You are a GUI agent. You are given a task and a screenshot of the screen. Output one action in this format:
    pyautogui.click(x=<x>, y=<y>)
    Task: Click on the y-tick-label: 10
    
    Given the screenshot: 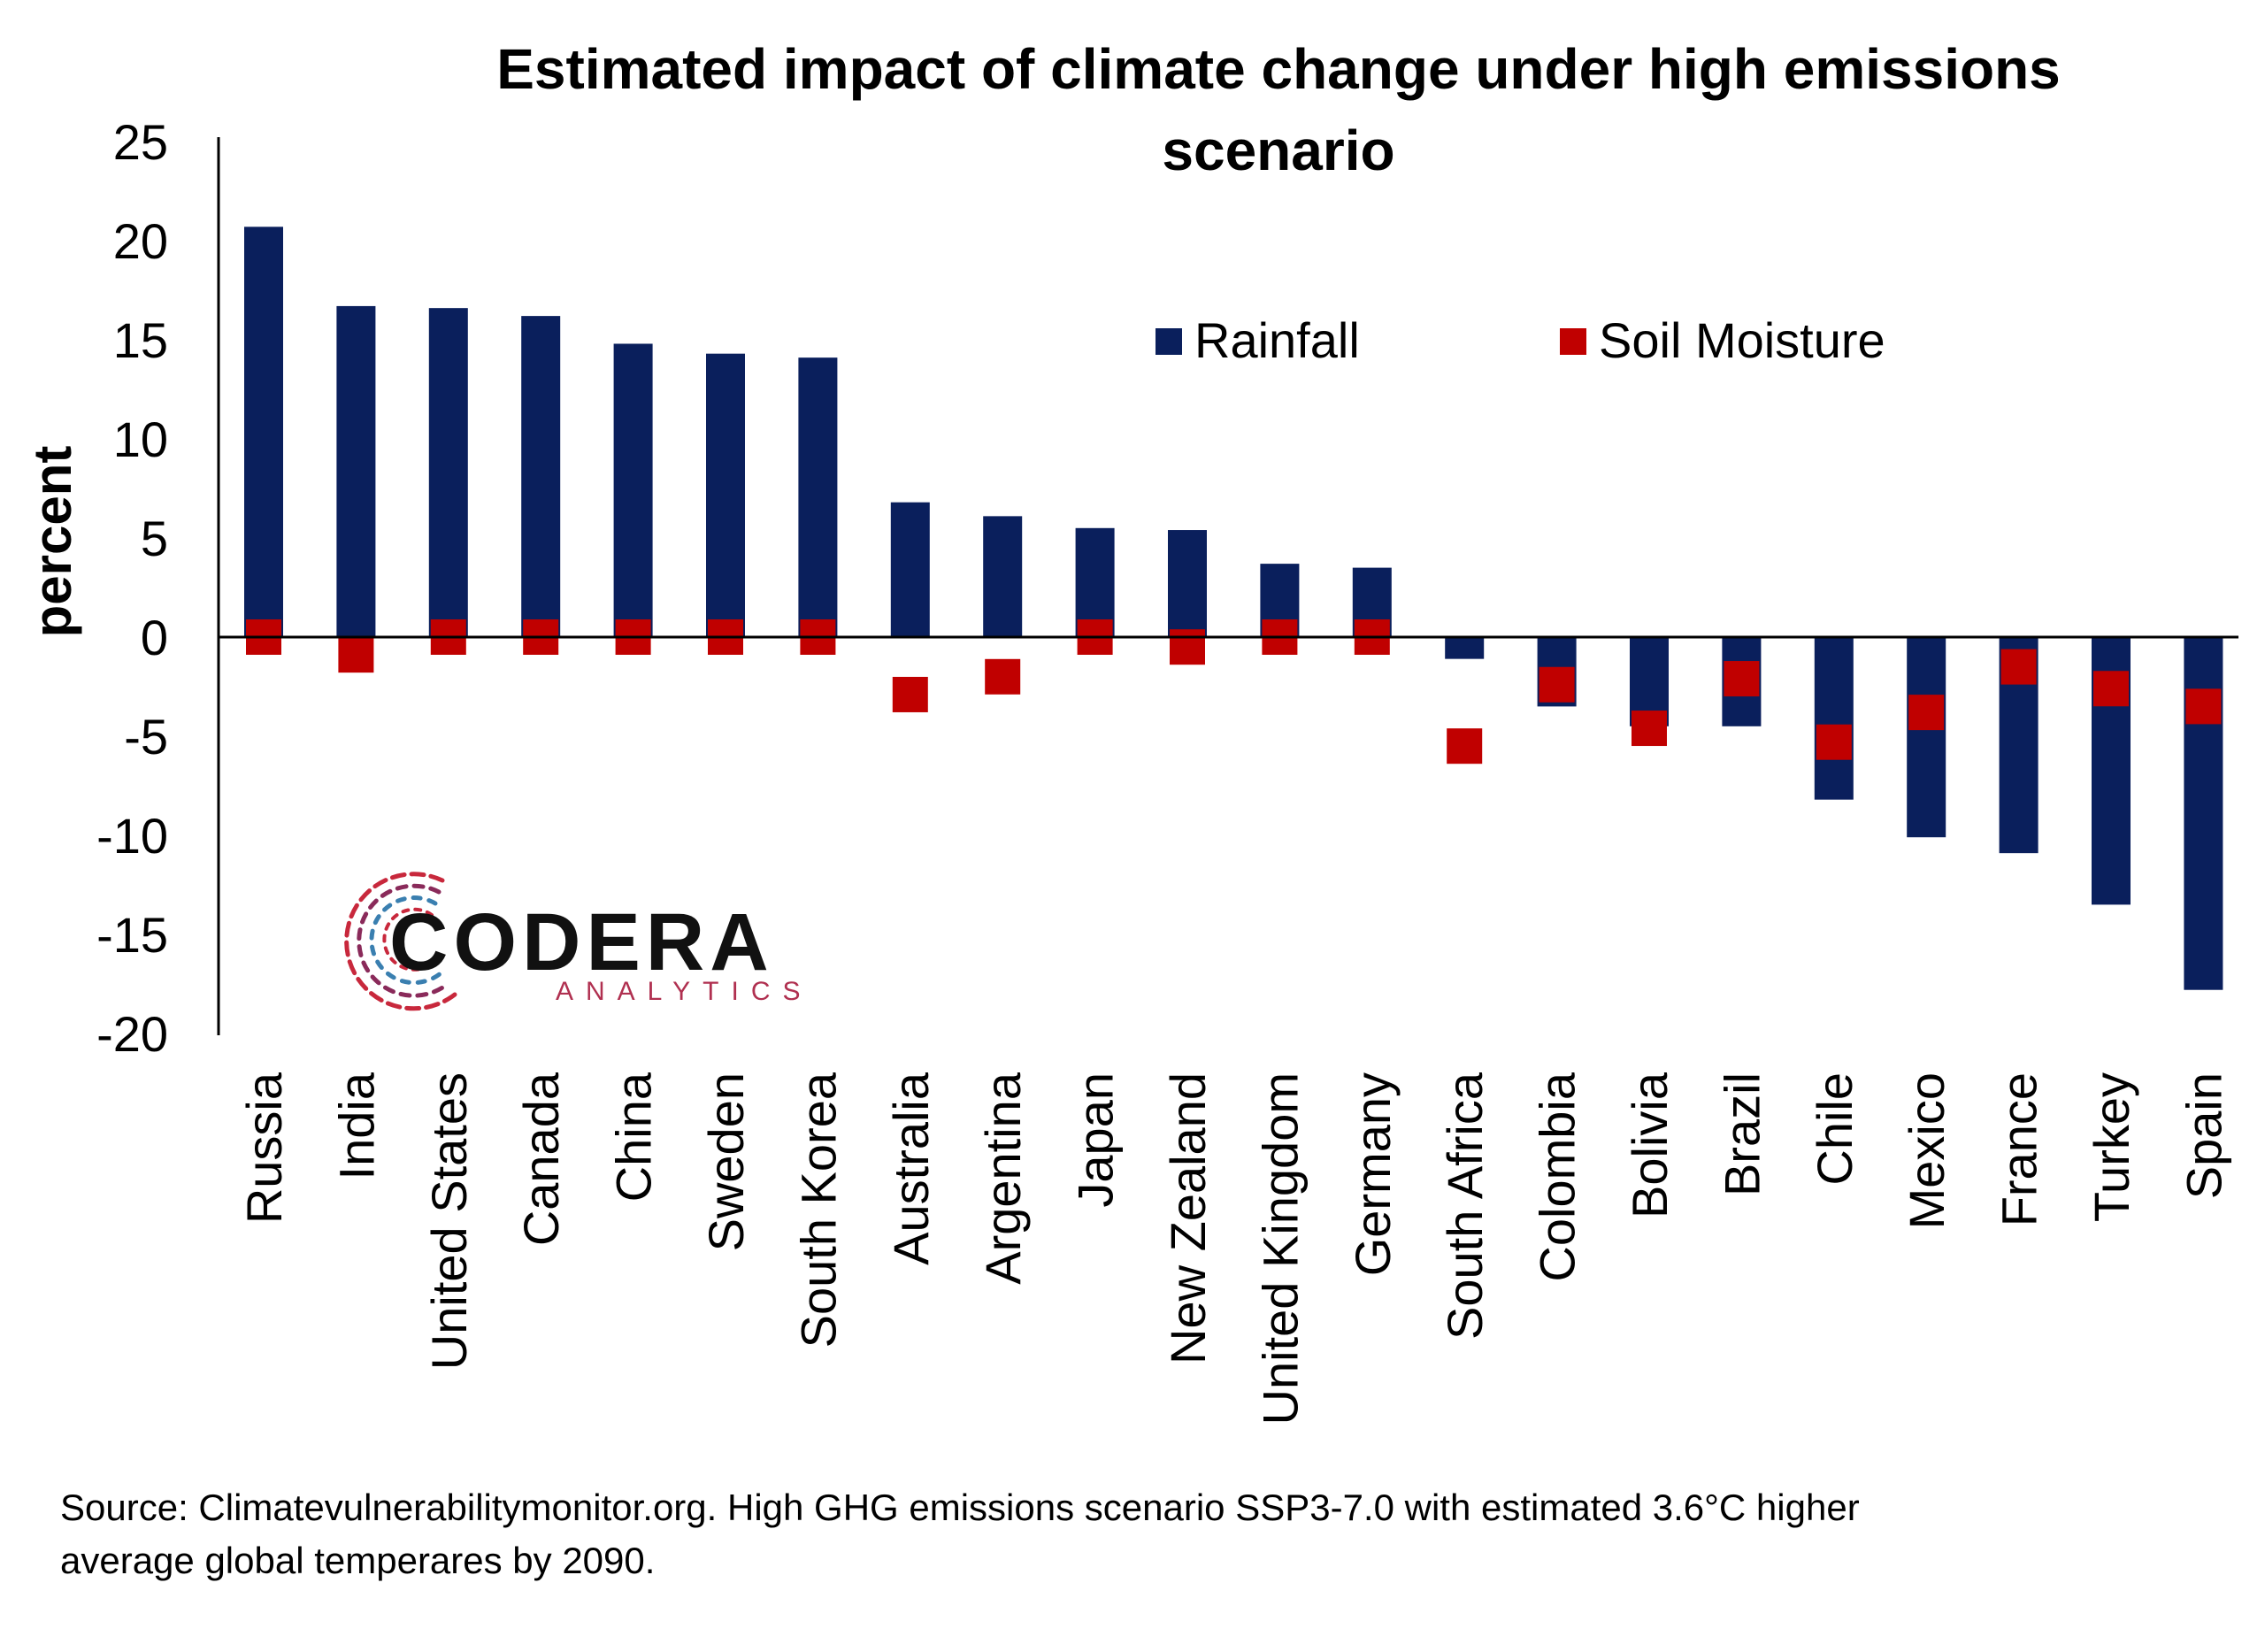 What is the action you would take?
    pyautogui.click(x=140, y=439)
    